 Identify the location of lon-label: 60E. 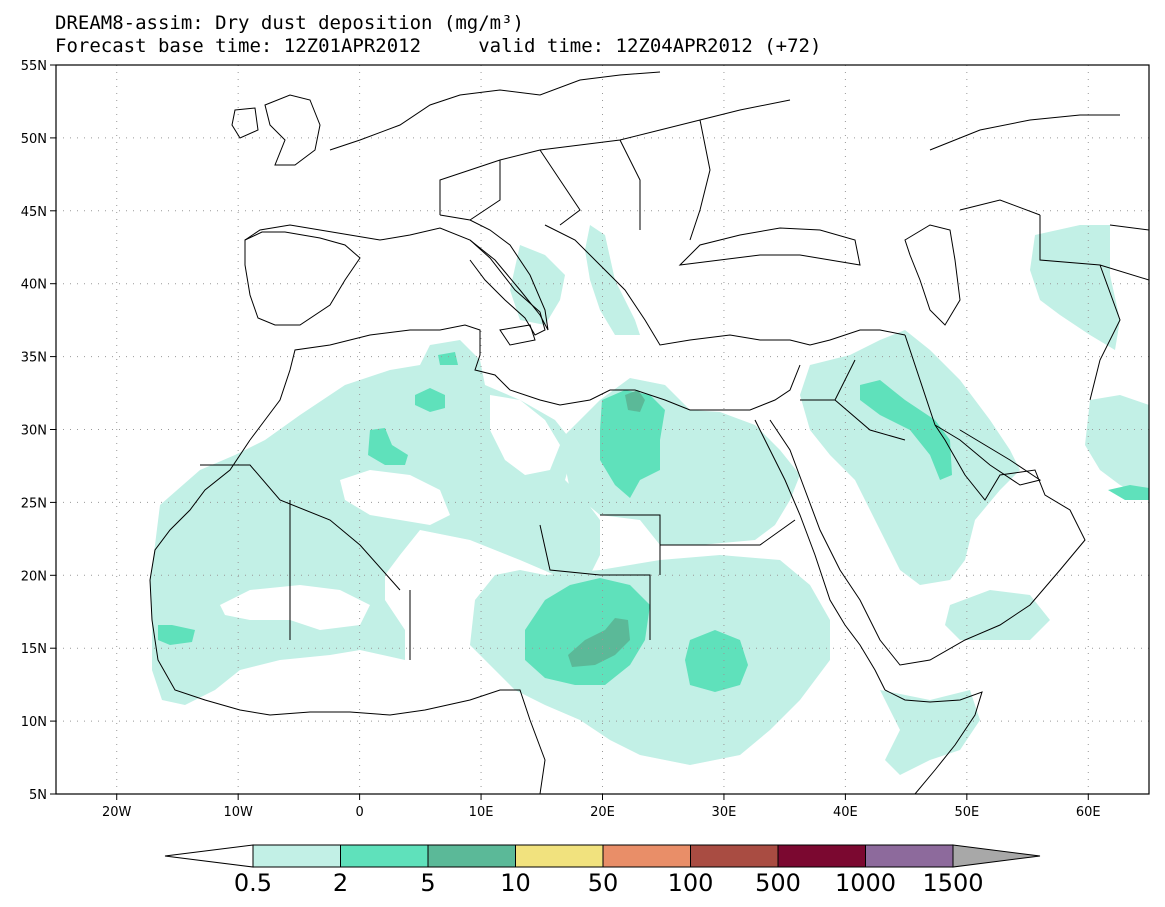
(1088, 812).